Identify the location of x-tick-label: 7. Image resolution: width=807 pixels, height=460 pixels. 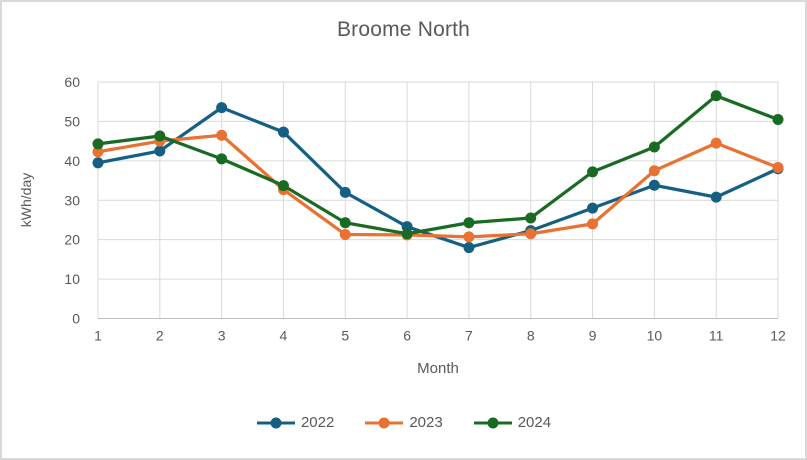
(469, 336).